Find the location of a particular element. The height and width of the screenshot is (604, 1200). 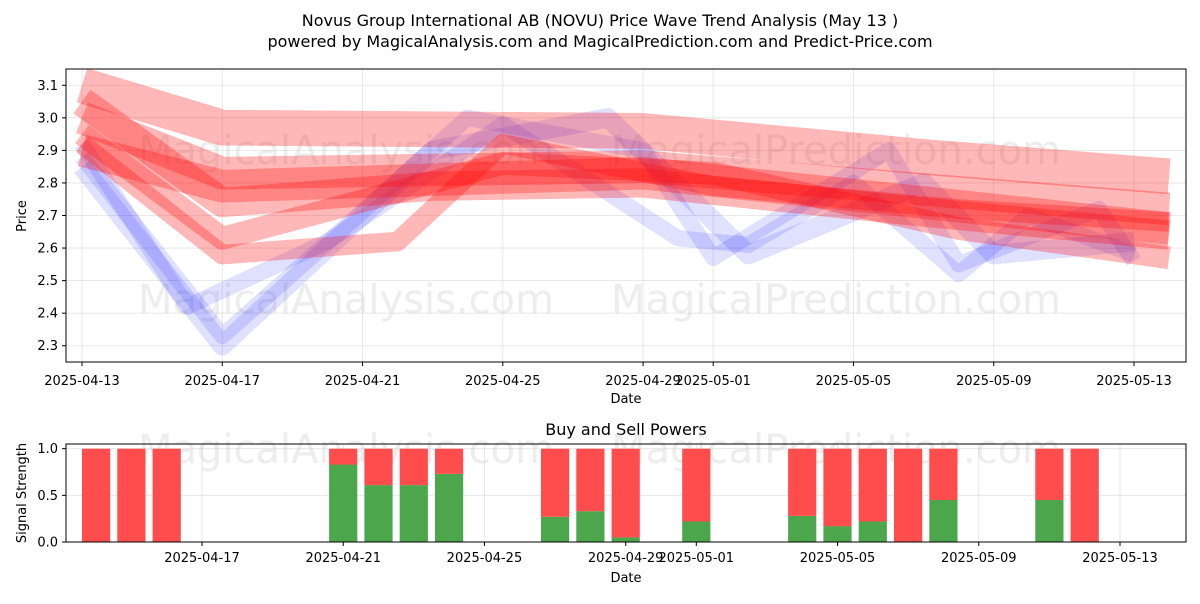

power-x-tick-label: 2025-04-29 is located at coordinates (626, 558).